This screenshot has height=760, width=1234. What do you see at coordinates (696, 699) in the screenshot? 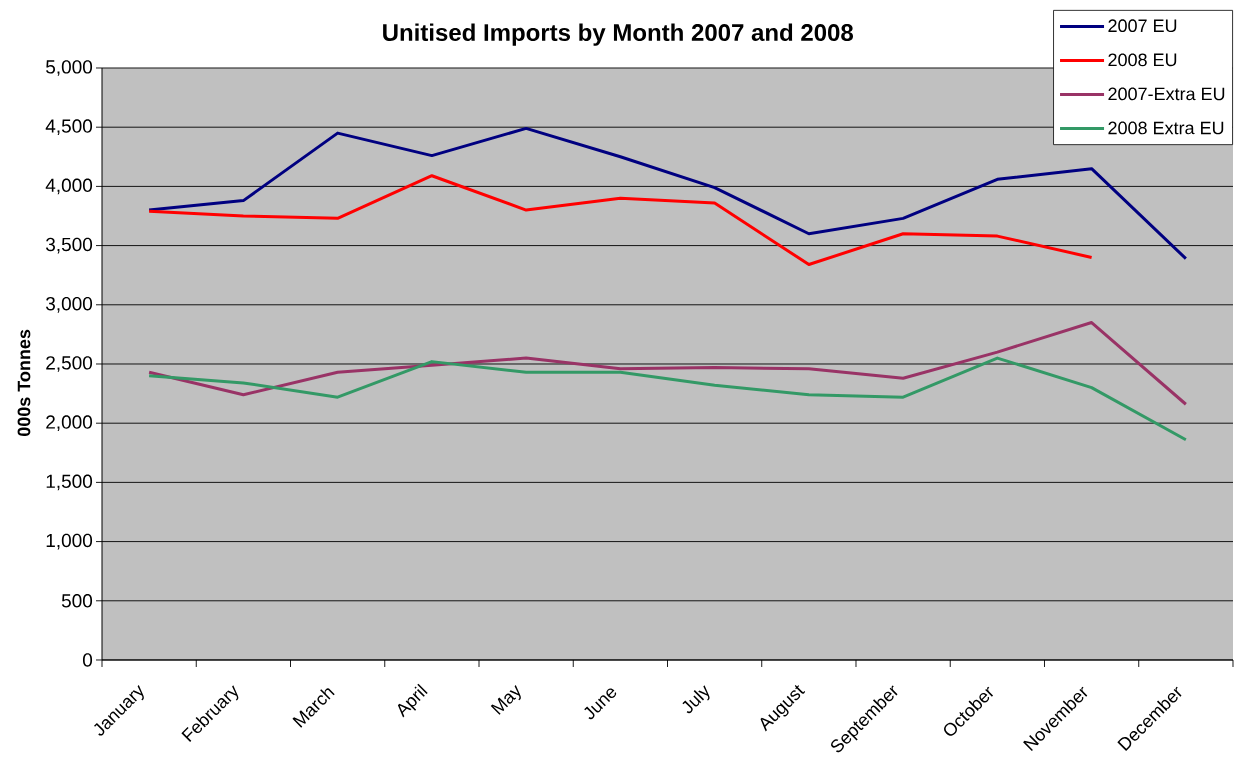
I see `x-tick-label: July` at bounding box center [696, 699].